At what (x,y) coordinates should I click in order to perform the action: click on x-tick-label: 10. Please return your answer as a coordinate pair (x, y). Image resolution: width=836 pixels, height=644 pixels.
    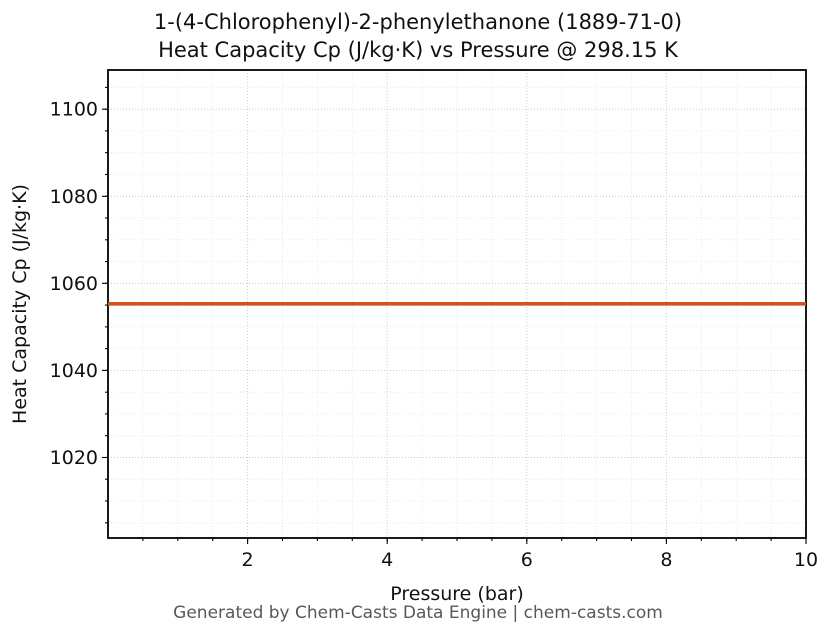
    Looking at the image, I should click on (806, 560).